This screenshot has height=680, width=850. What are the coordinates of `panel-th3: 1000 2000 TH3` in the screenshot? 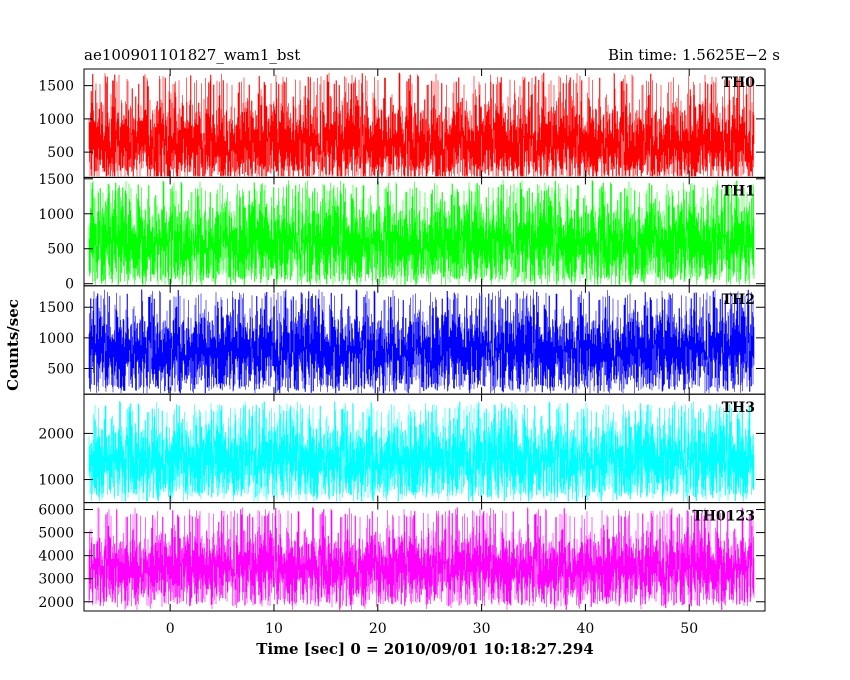 It's located at (402, 448).